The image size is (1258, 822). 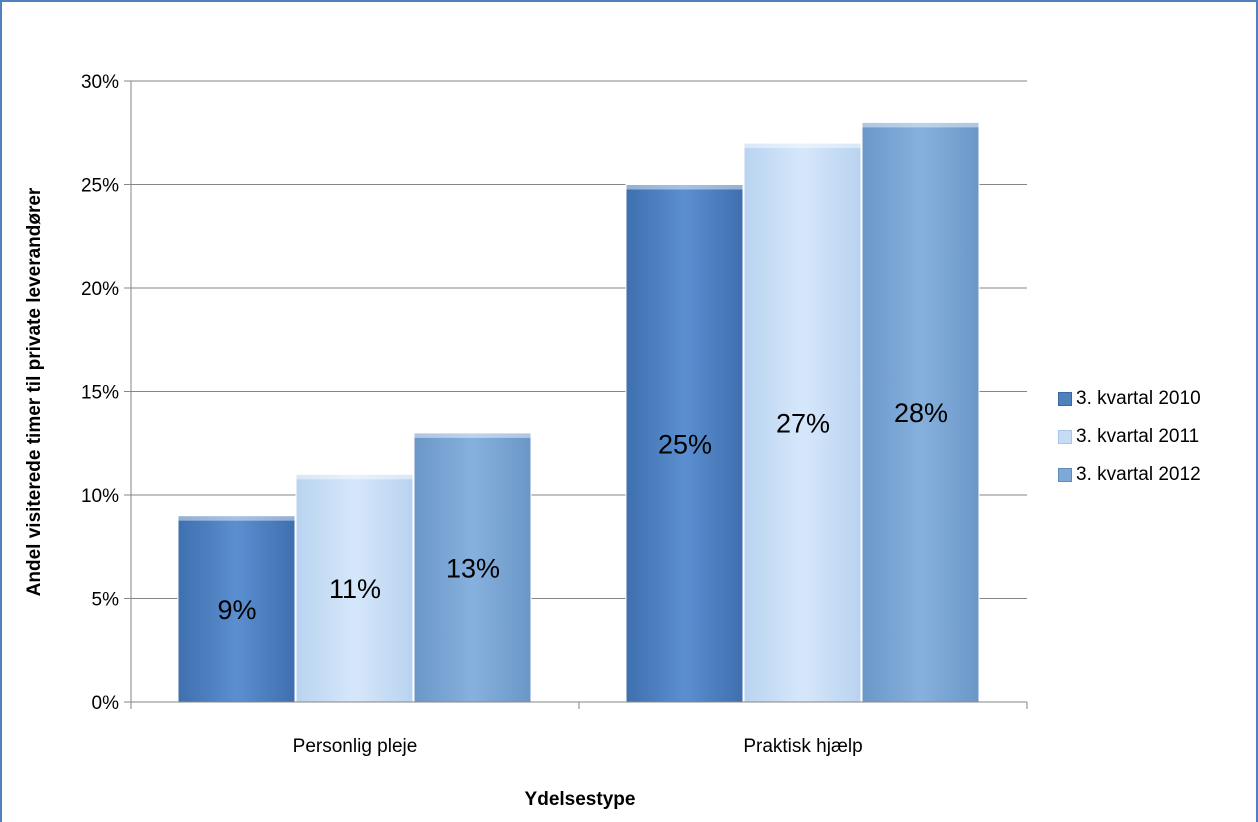 I want to click on bar-2011-personlig-pleje, so click(x=354, y=588).